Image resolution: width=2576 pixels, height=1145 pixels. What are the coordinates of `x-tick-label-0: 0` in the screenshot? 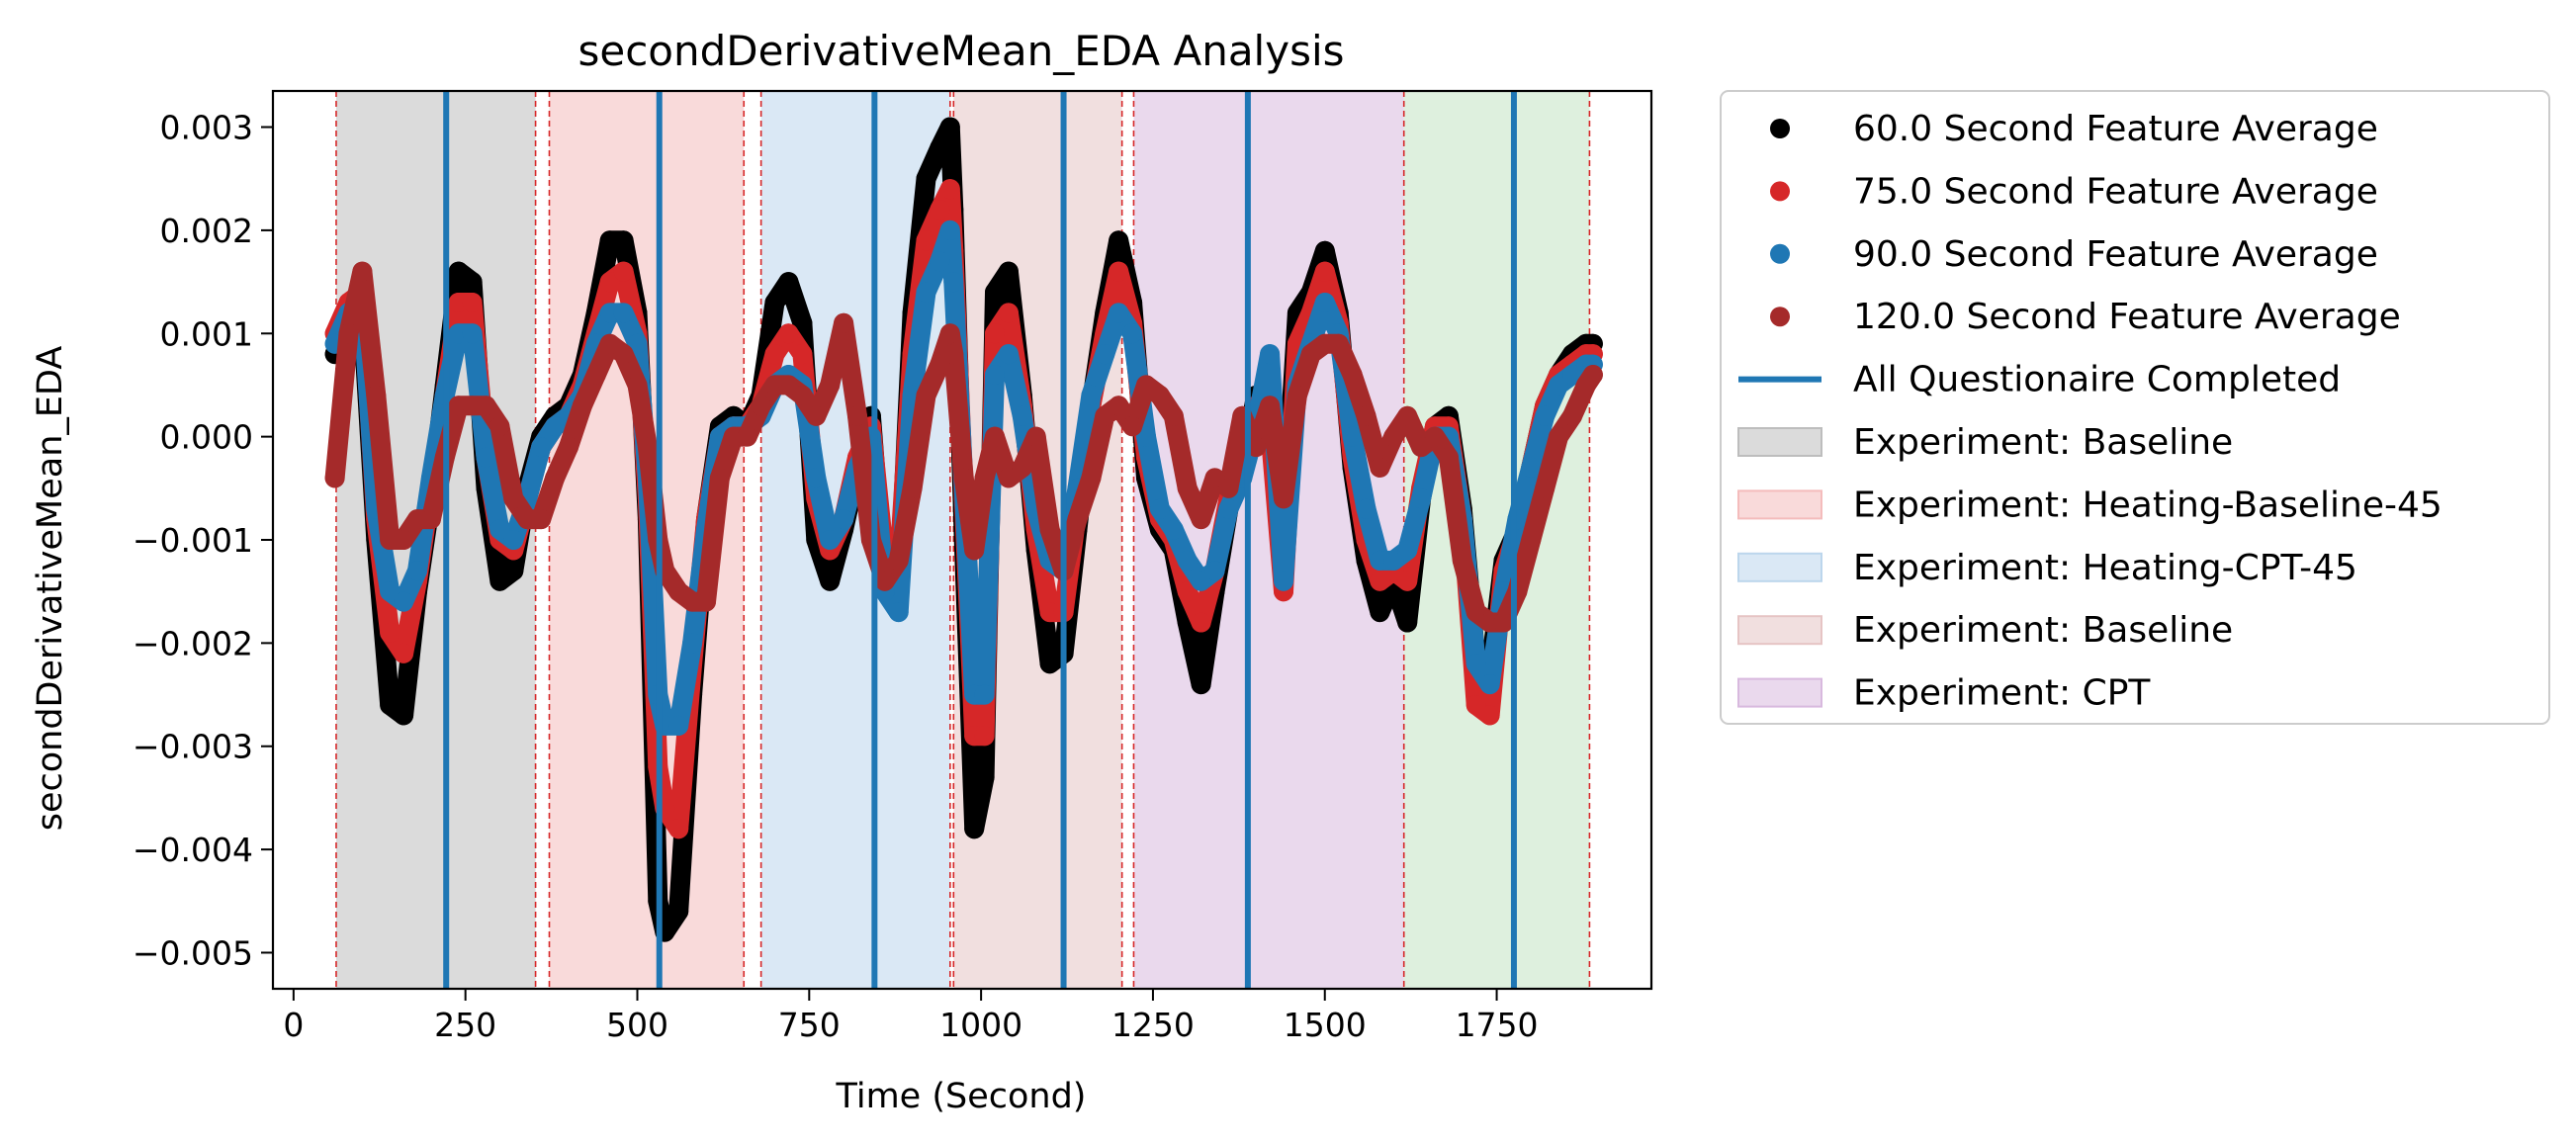 It's located at (293, 1025).